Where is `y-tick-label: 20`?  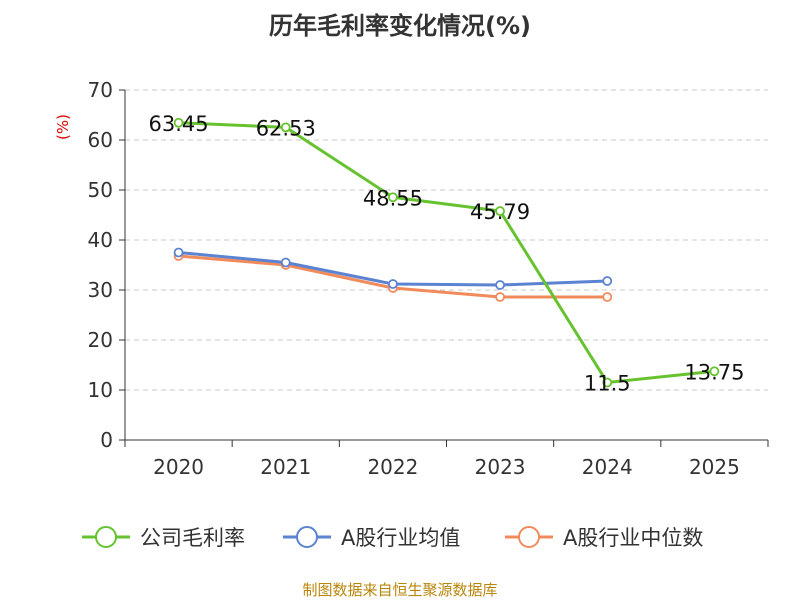 y-tick-label: 20 is located at coordinates (100, 340).